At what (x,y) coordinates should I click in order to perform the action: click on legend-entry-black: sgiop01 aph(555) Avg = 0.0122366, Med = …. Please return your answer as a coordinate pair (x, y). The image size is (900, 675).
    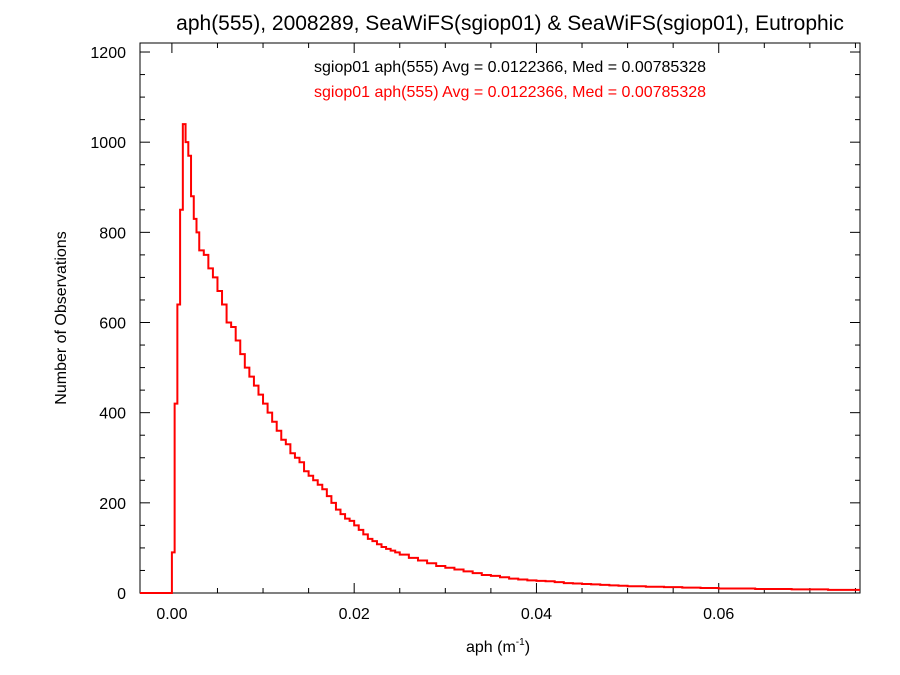
    Looking at the image, I should click on (510, 67).